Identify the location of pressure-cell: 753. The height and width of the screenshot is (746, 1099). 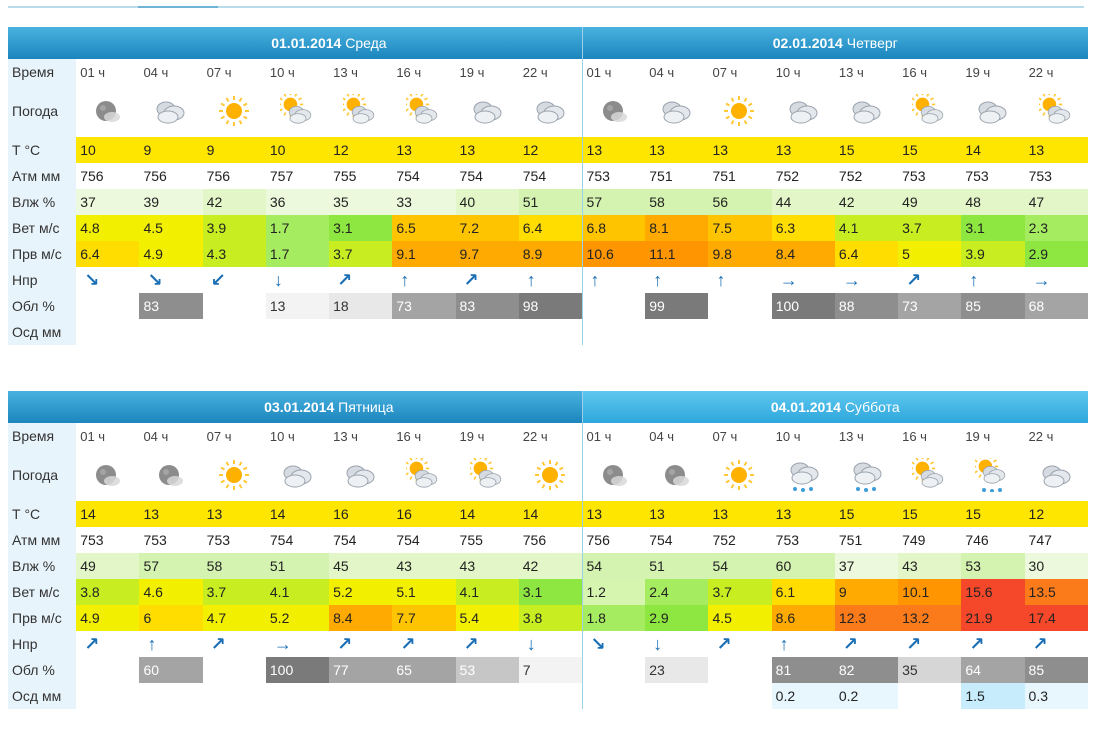
(108, 540).